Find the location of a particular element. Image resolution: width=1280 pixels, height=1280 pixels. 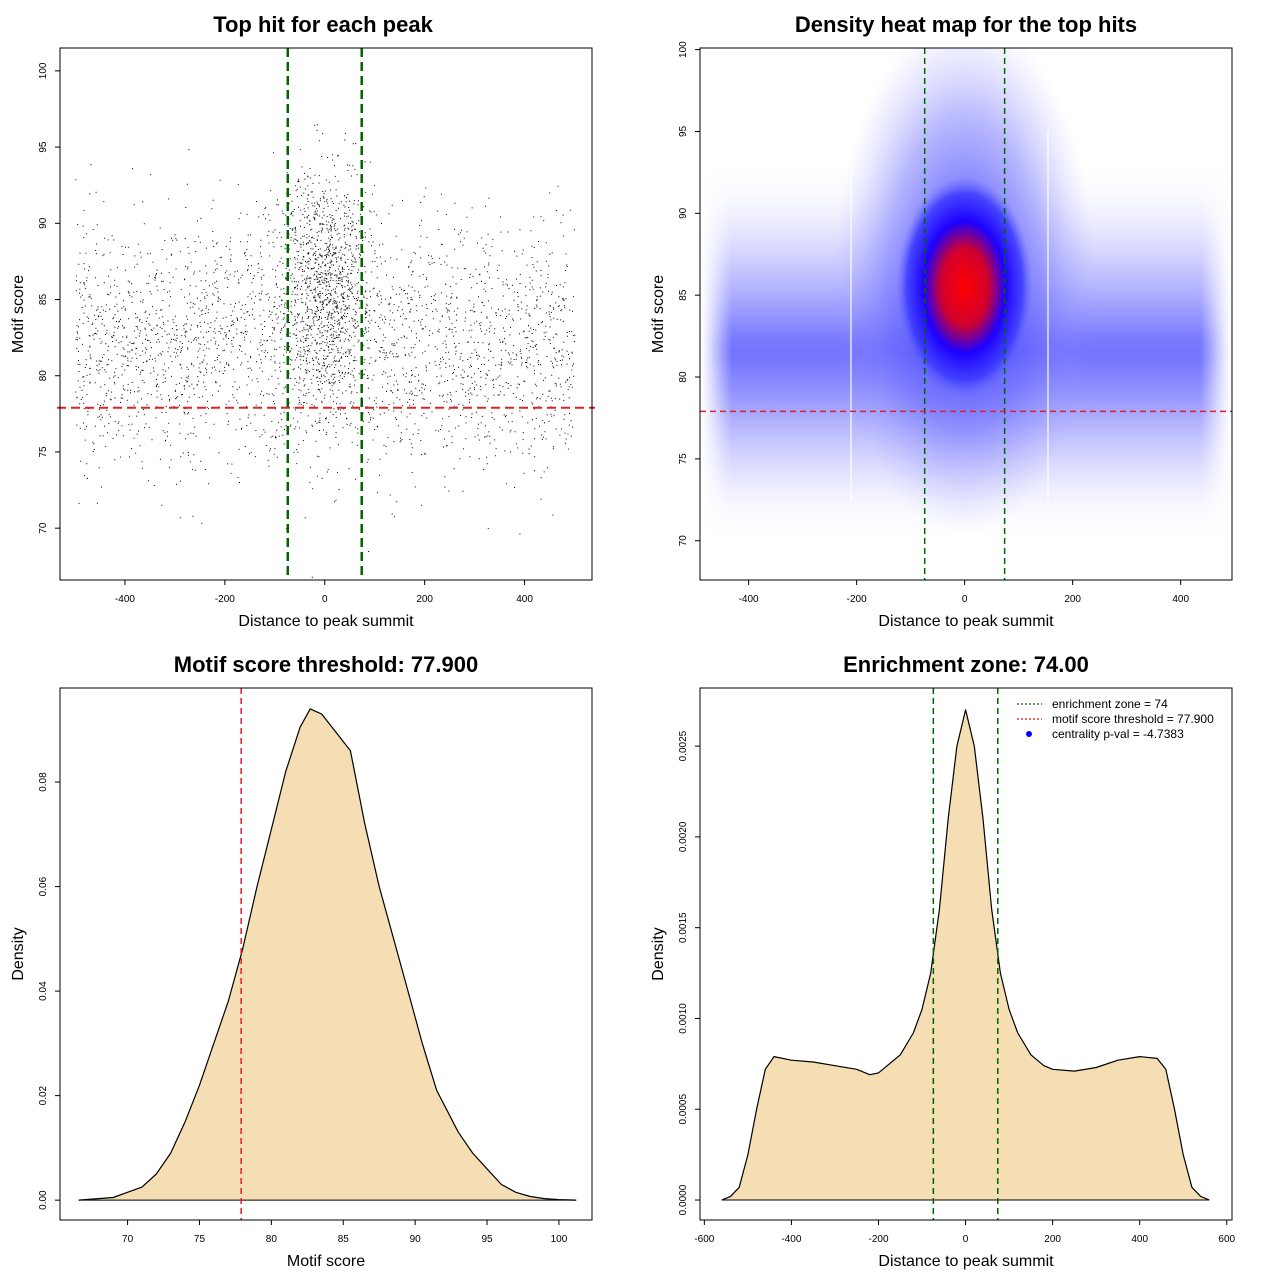

chart-title: Top hit for each peak is located at coordinates (323, 24).